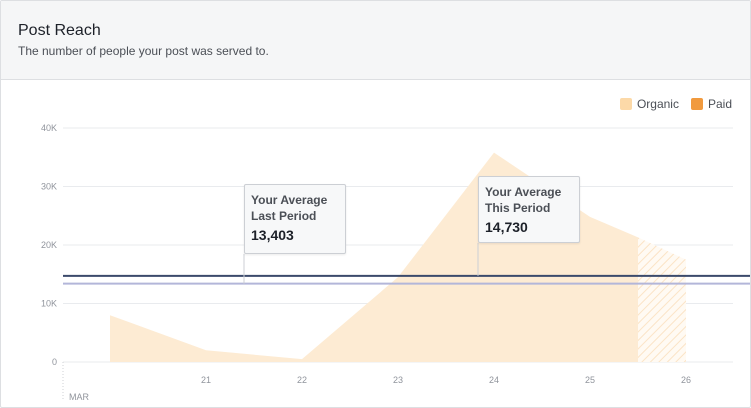  What do you see at coordinates (54, 362) in the screenshot?
I see `y-tick-label: 0` at bounding box center [54, 362].